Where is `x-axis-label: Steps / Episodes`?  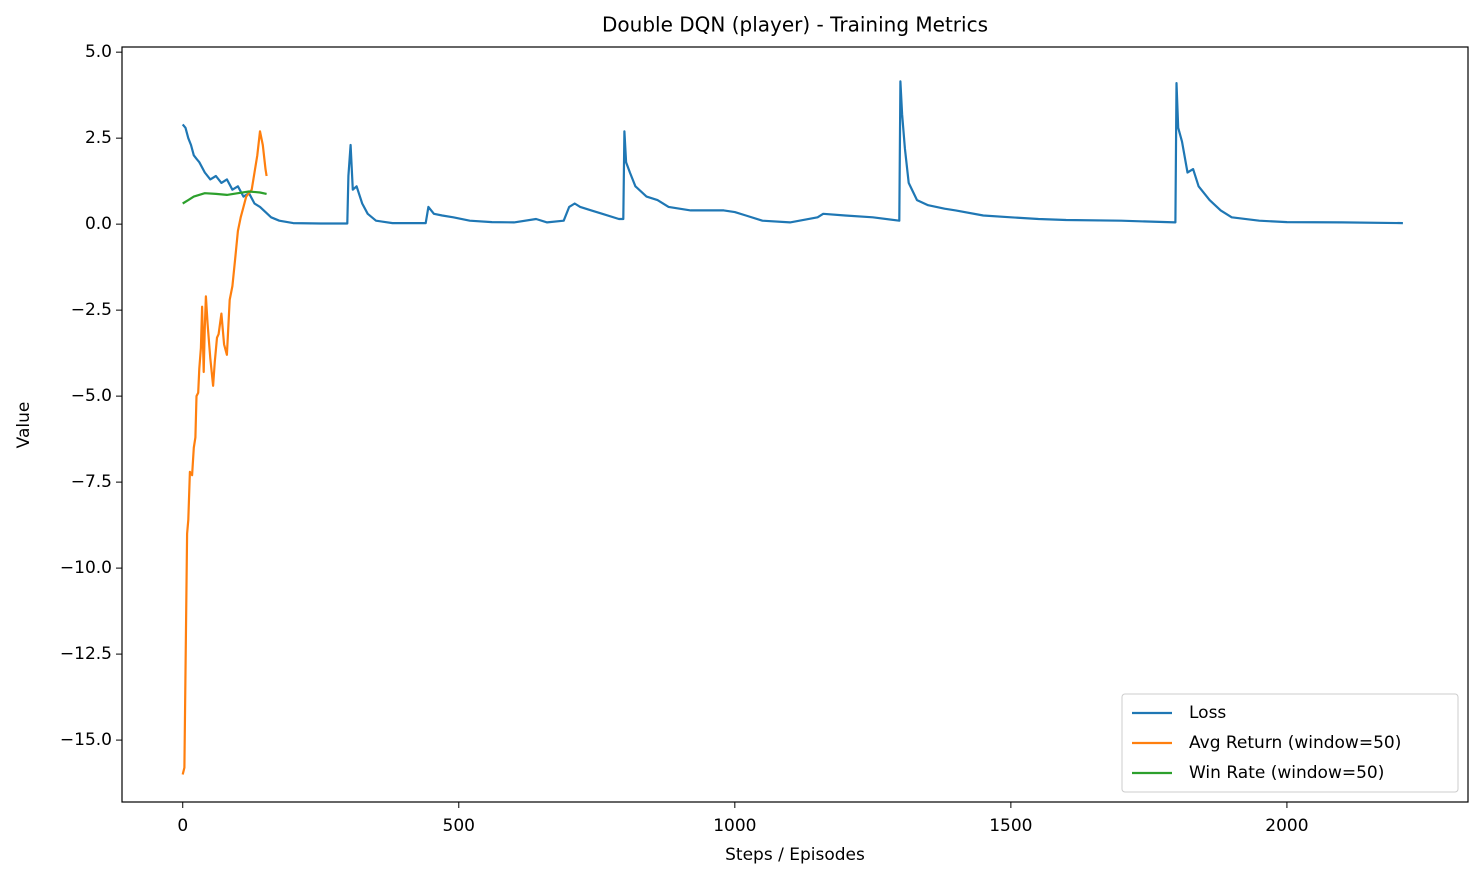 x-axis-label: Steps / Episodes is located at coordinates (795, 855).